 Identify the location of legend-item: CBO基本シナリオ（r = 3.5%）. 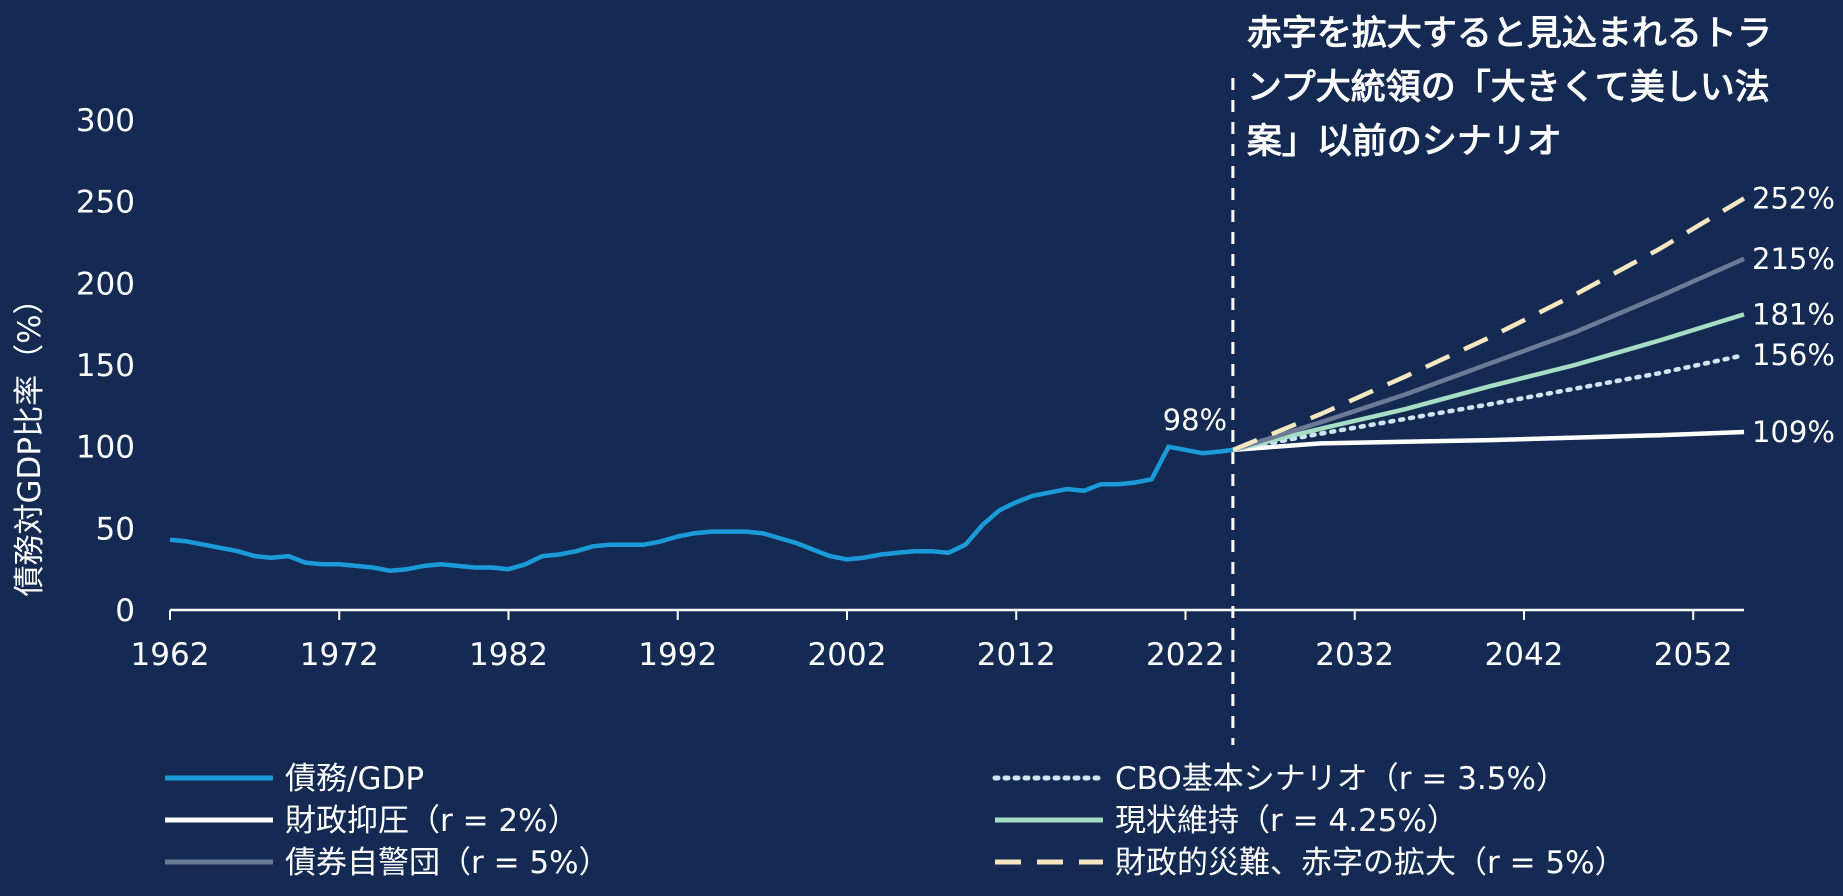
(1279, 779).